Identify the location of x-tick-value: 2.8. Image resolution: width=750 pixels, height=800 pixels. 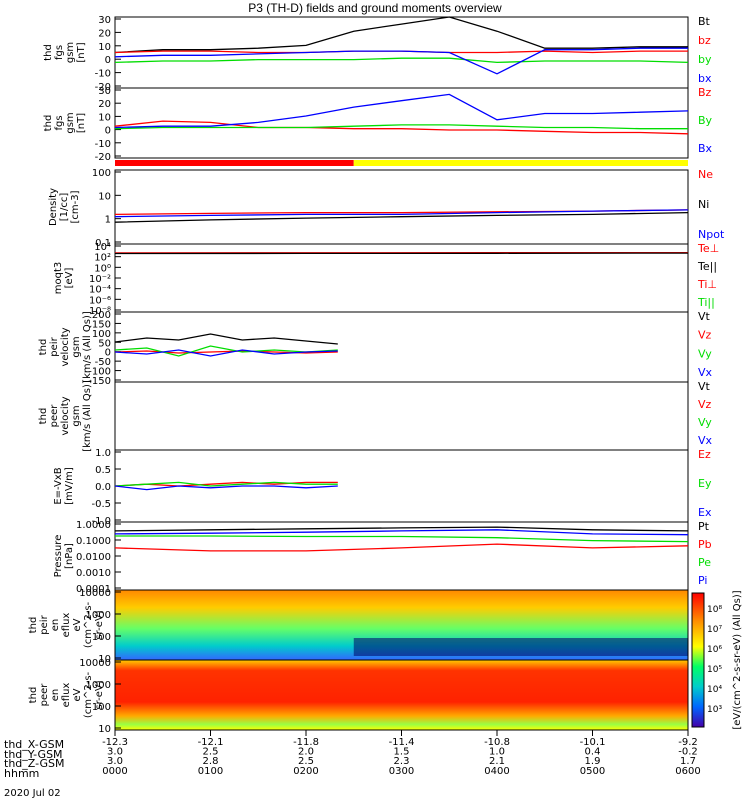
(211, 761).